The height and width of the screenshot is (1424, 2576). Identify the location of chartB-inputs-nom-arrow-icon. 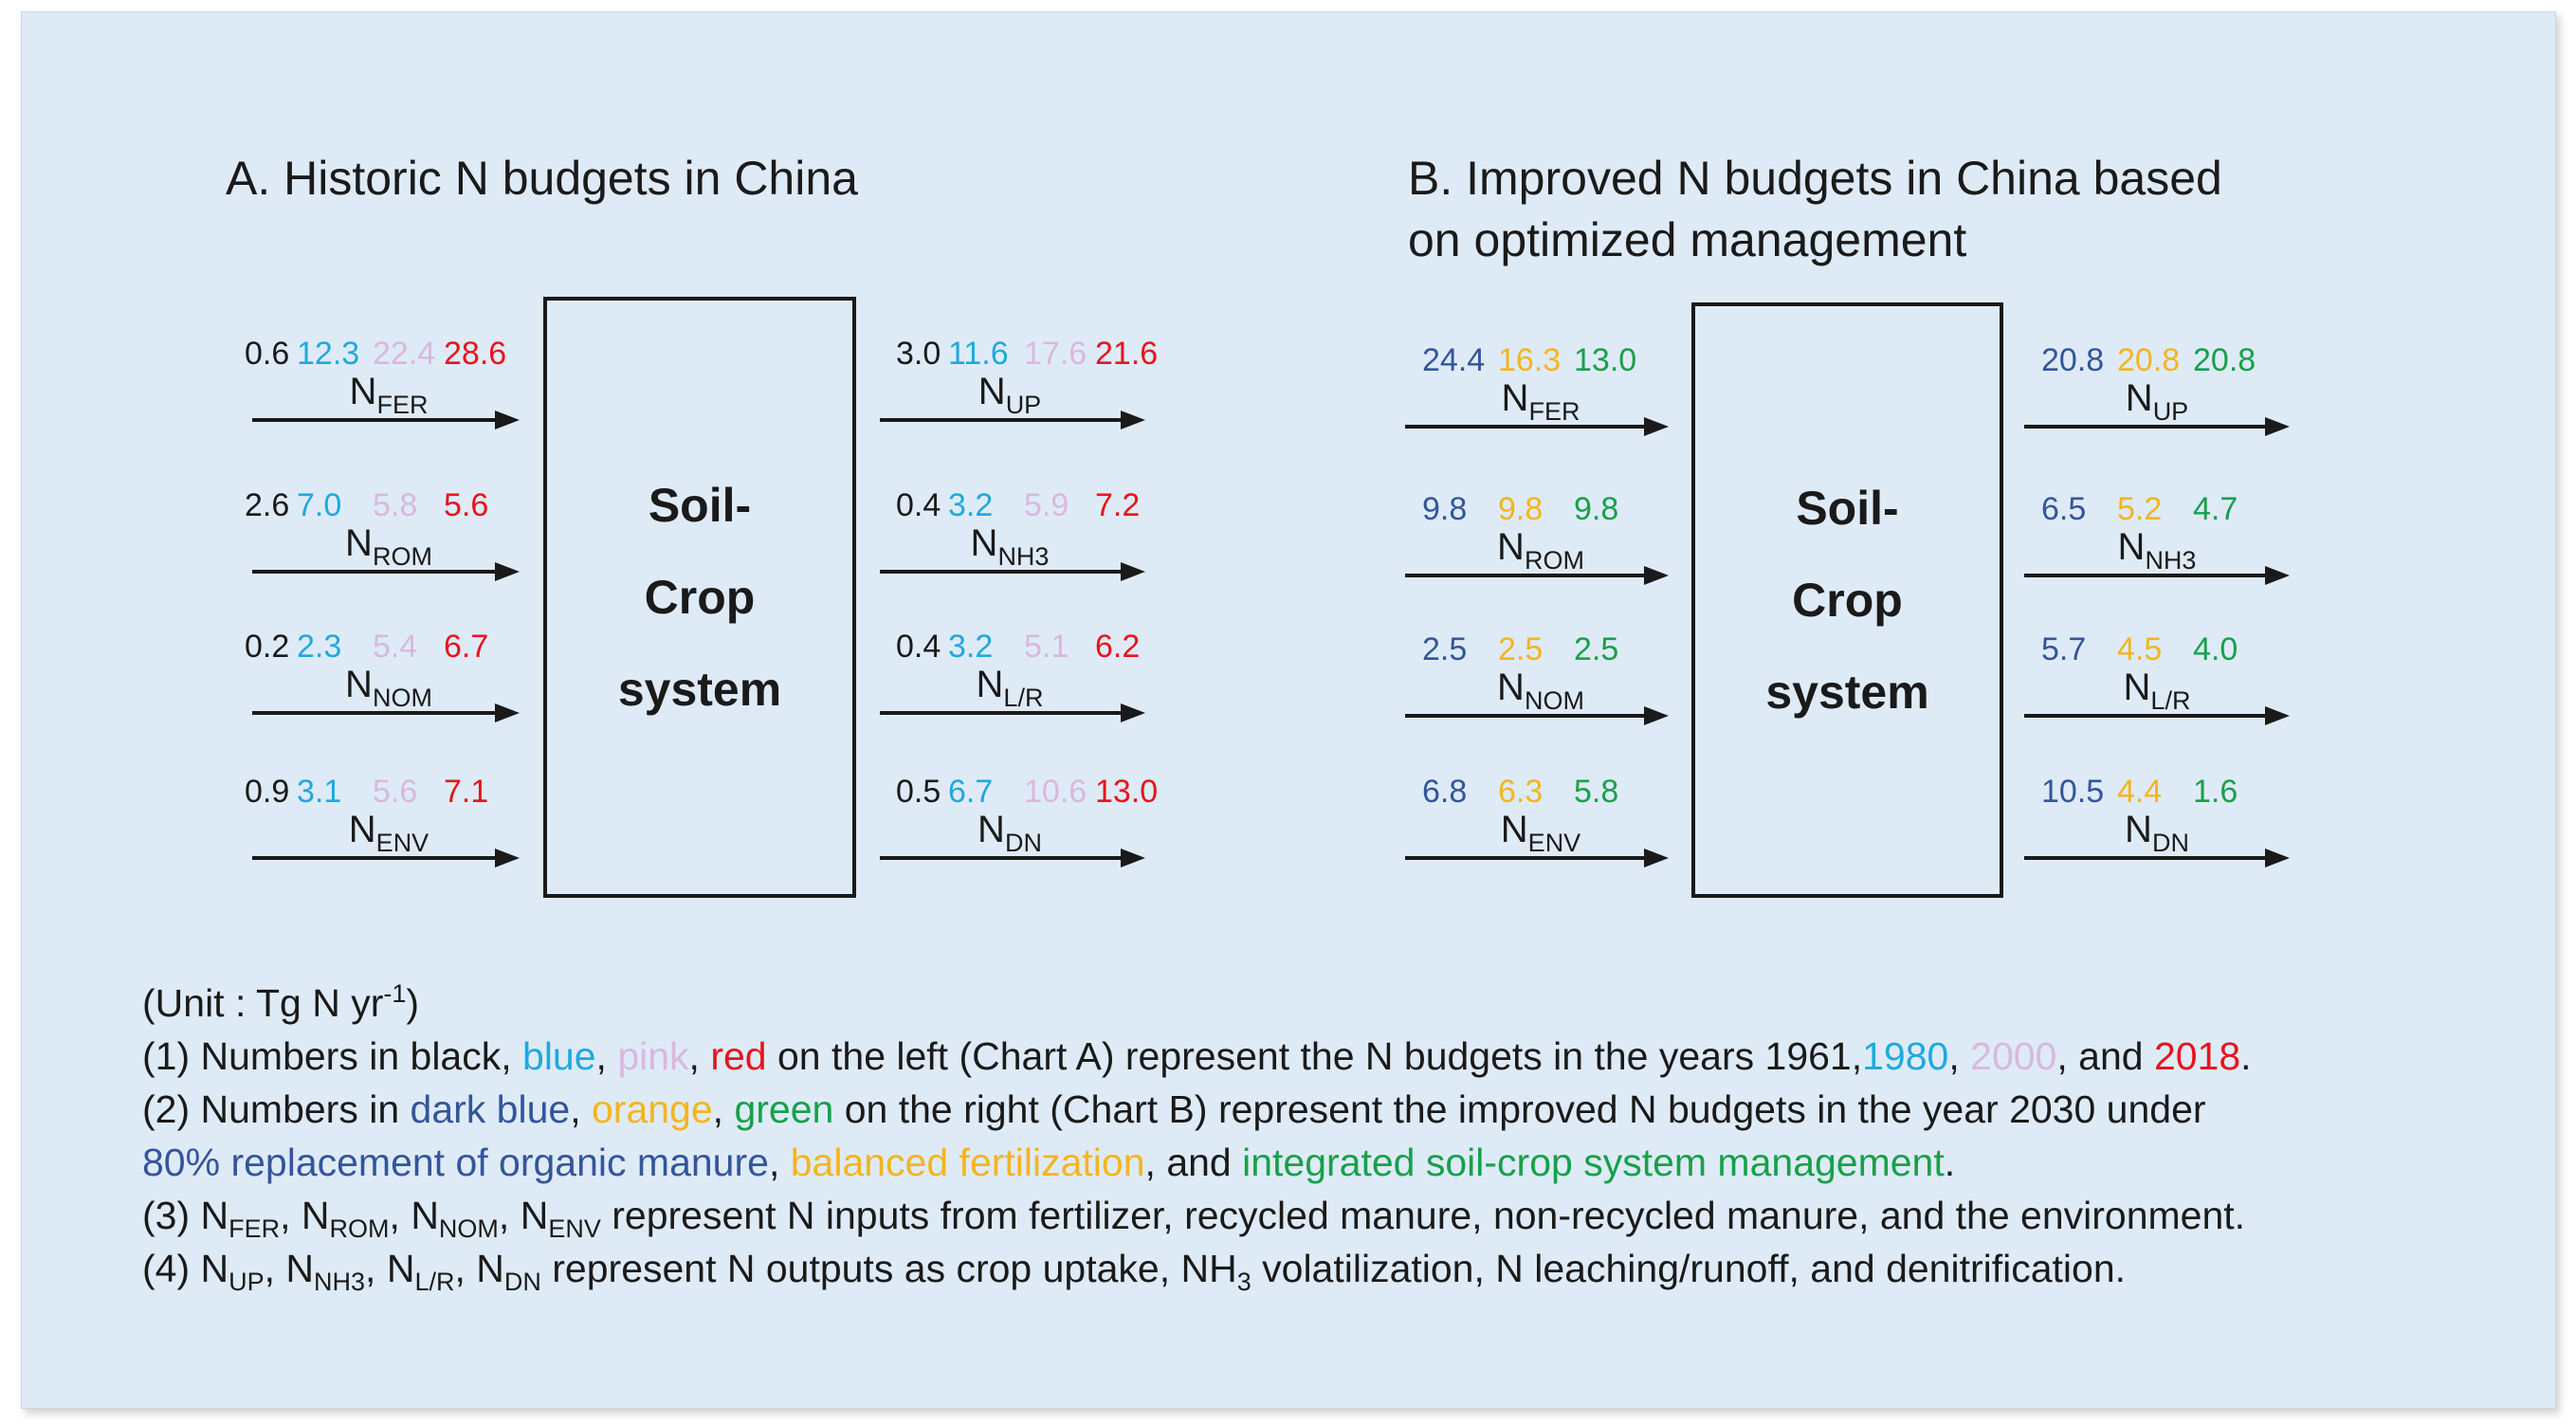
(1537, 715).